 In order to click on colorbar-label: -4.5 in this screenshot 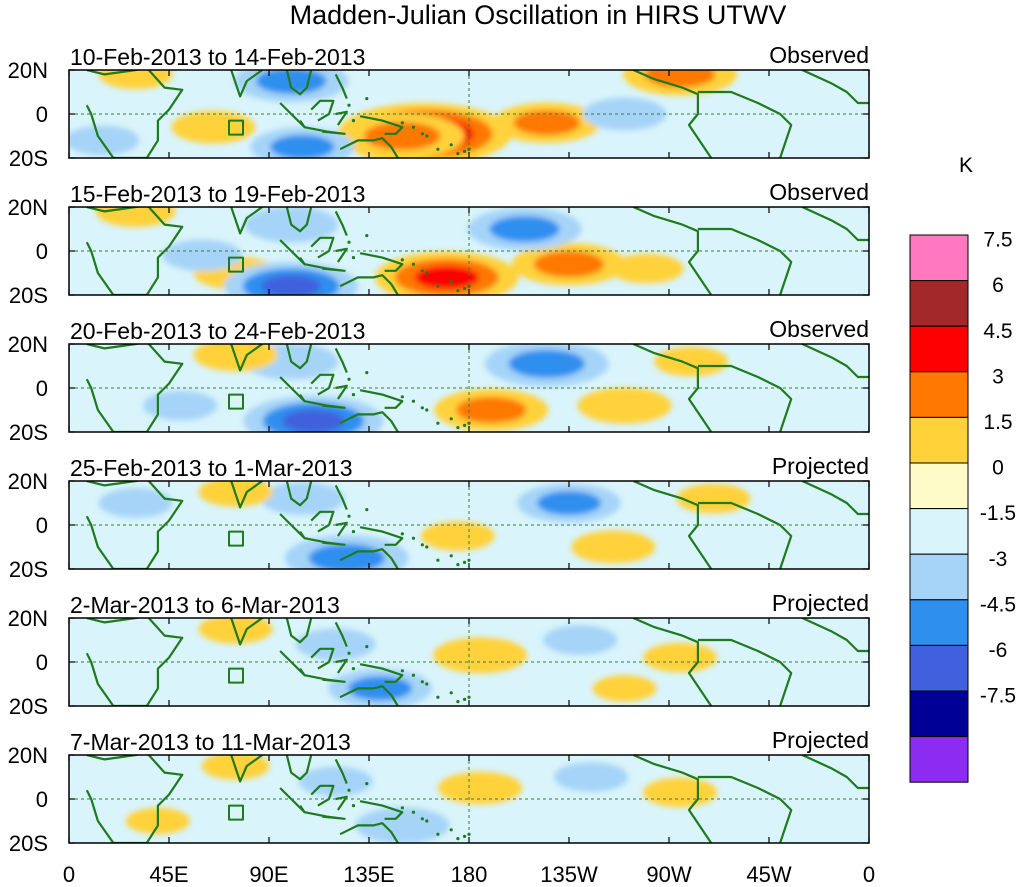, I will do `click(998, 604)`.